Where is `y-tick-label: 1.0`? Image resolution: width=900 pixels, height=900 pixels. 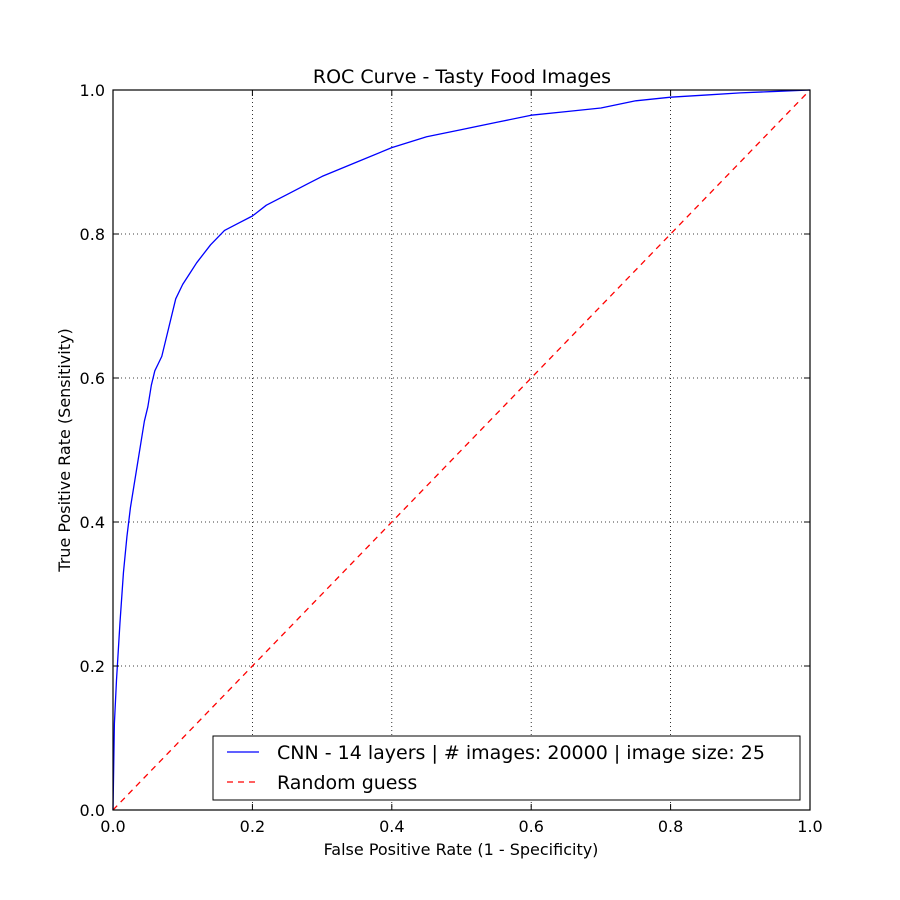
y-tick-label: 1.0 is located at coordinates (92, 90).